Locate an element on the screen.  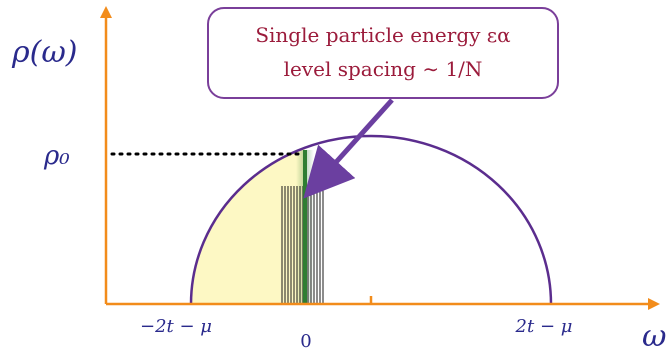
tick-label-zero: 0 is located at coordinates (305, 341).